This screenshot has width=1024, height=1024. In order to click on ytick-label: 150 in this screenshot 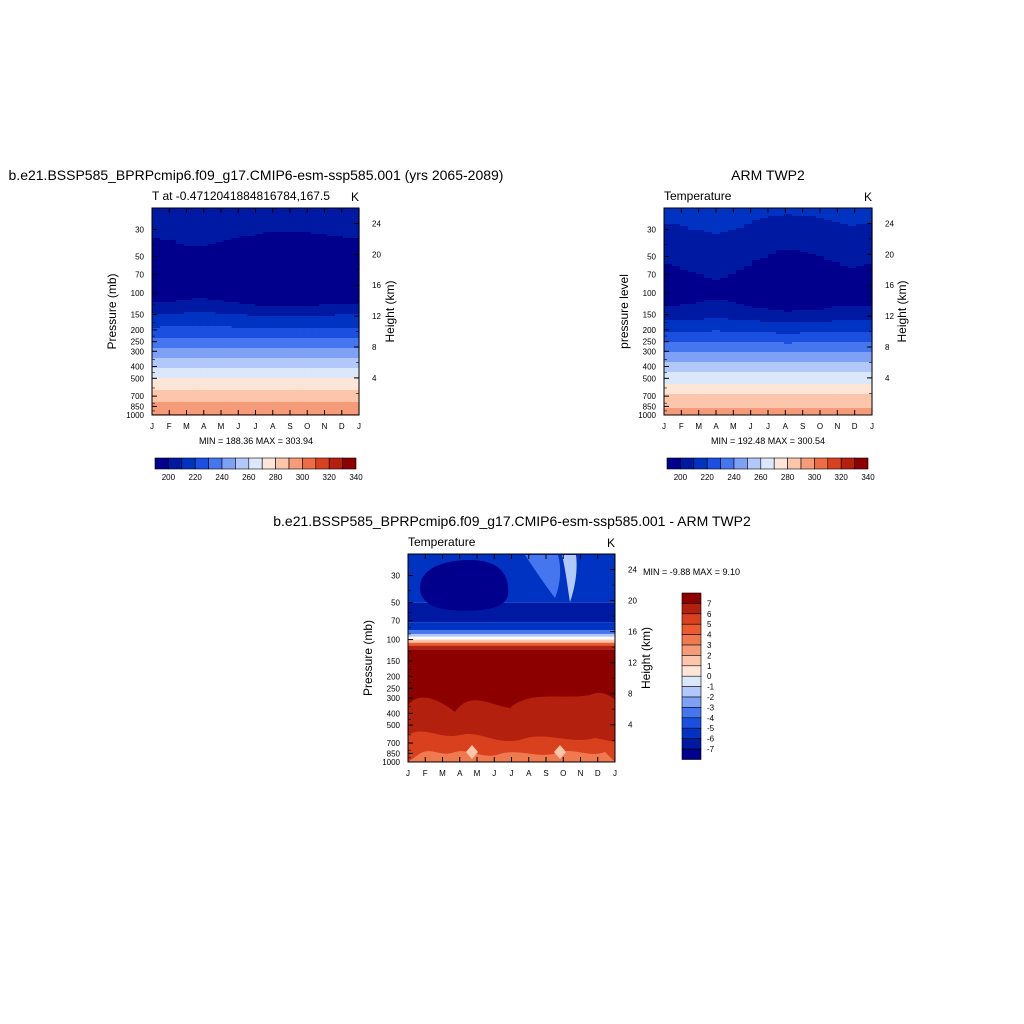, I will do `click(138, 315)`.